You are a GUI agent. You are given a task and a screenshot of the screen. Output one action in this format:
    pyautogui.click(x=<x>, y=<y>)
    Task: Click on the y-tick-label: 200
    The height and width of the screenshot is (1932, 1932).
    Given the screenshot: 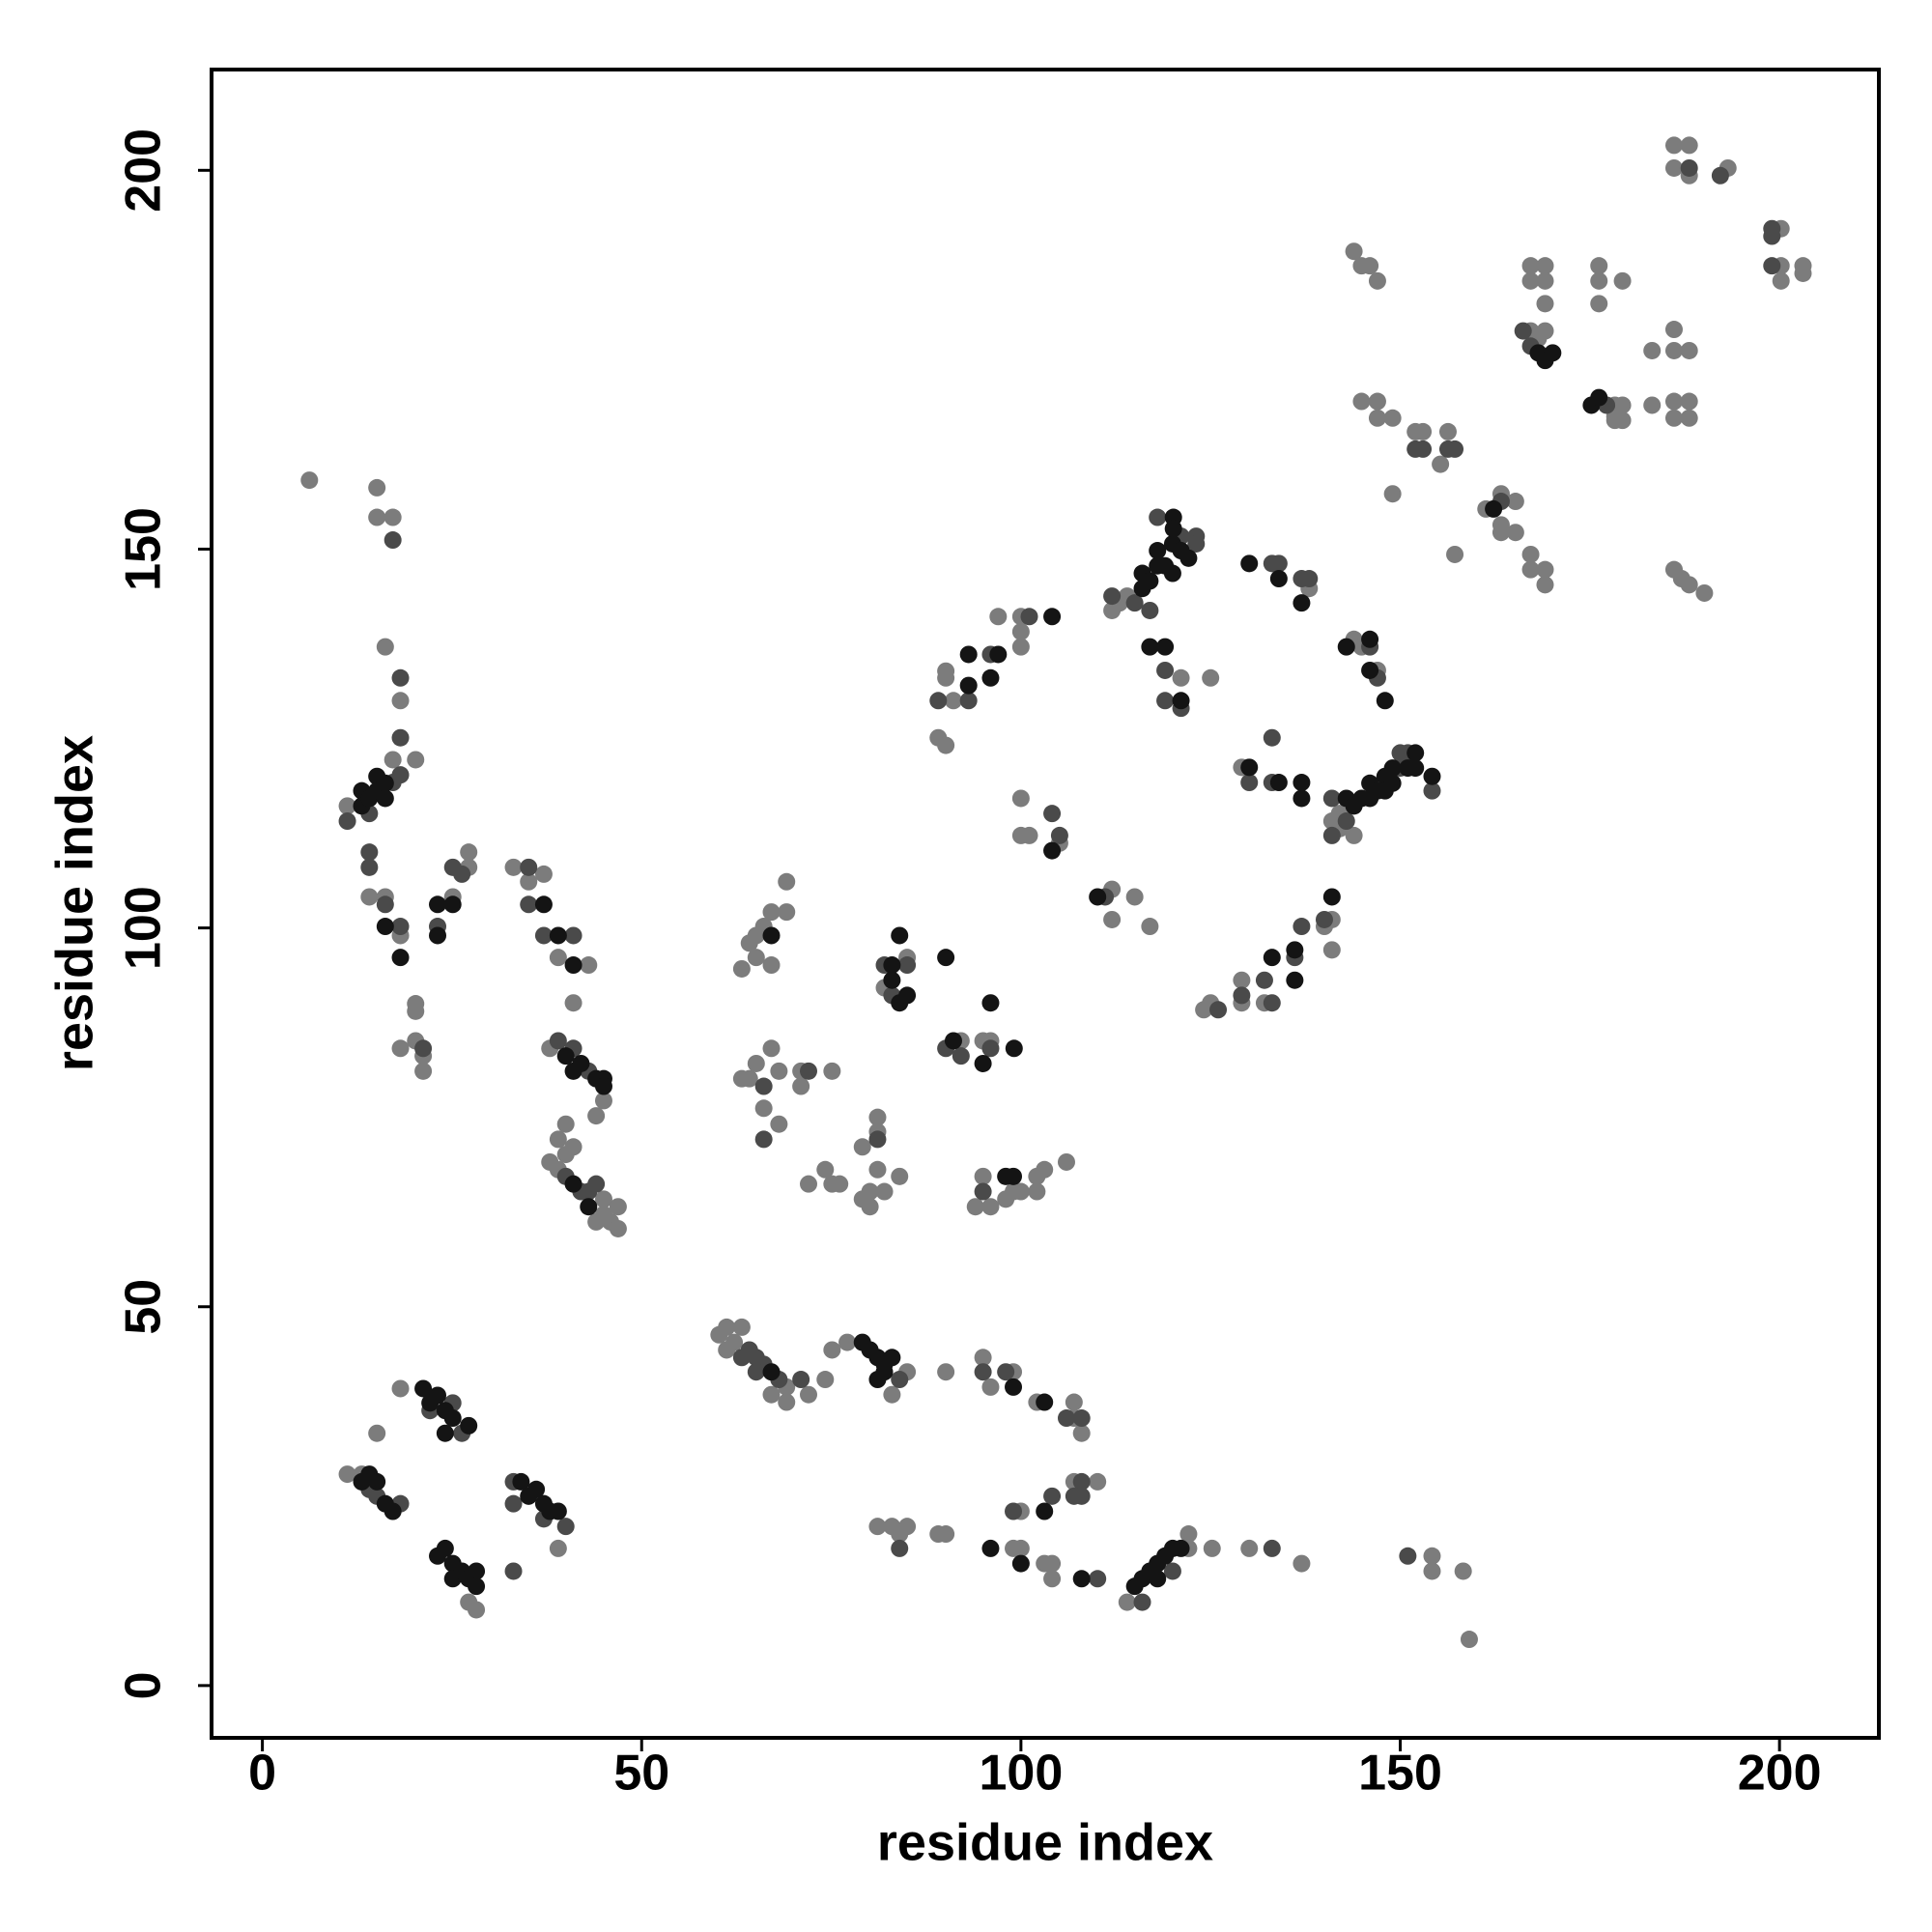 What is the action you would take?
    pyautogui.click(x=144, y=170)
    